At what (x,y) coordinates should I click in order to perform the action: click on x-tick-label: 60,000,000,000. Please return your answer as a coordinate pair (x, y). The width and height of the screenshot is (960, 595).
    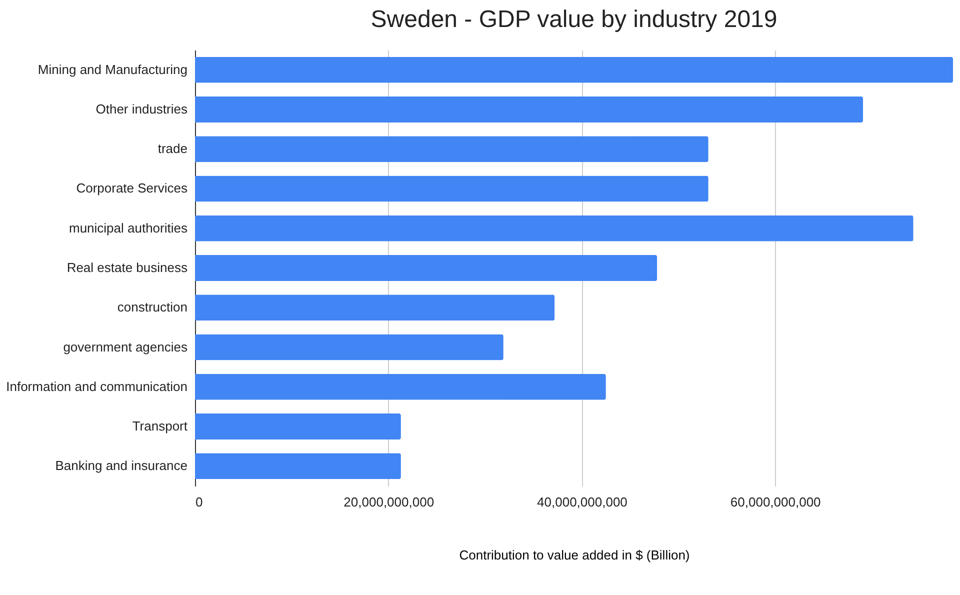
    Looking at the image, I should click on (775, 502).